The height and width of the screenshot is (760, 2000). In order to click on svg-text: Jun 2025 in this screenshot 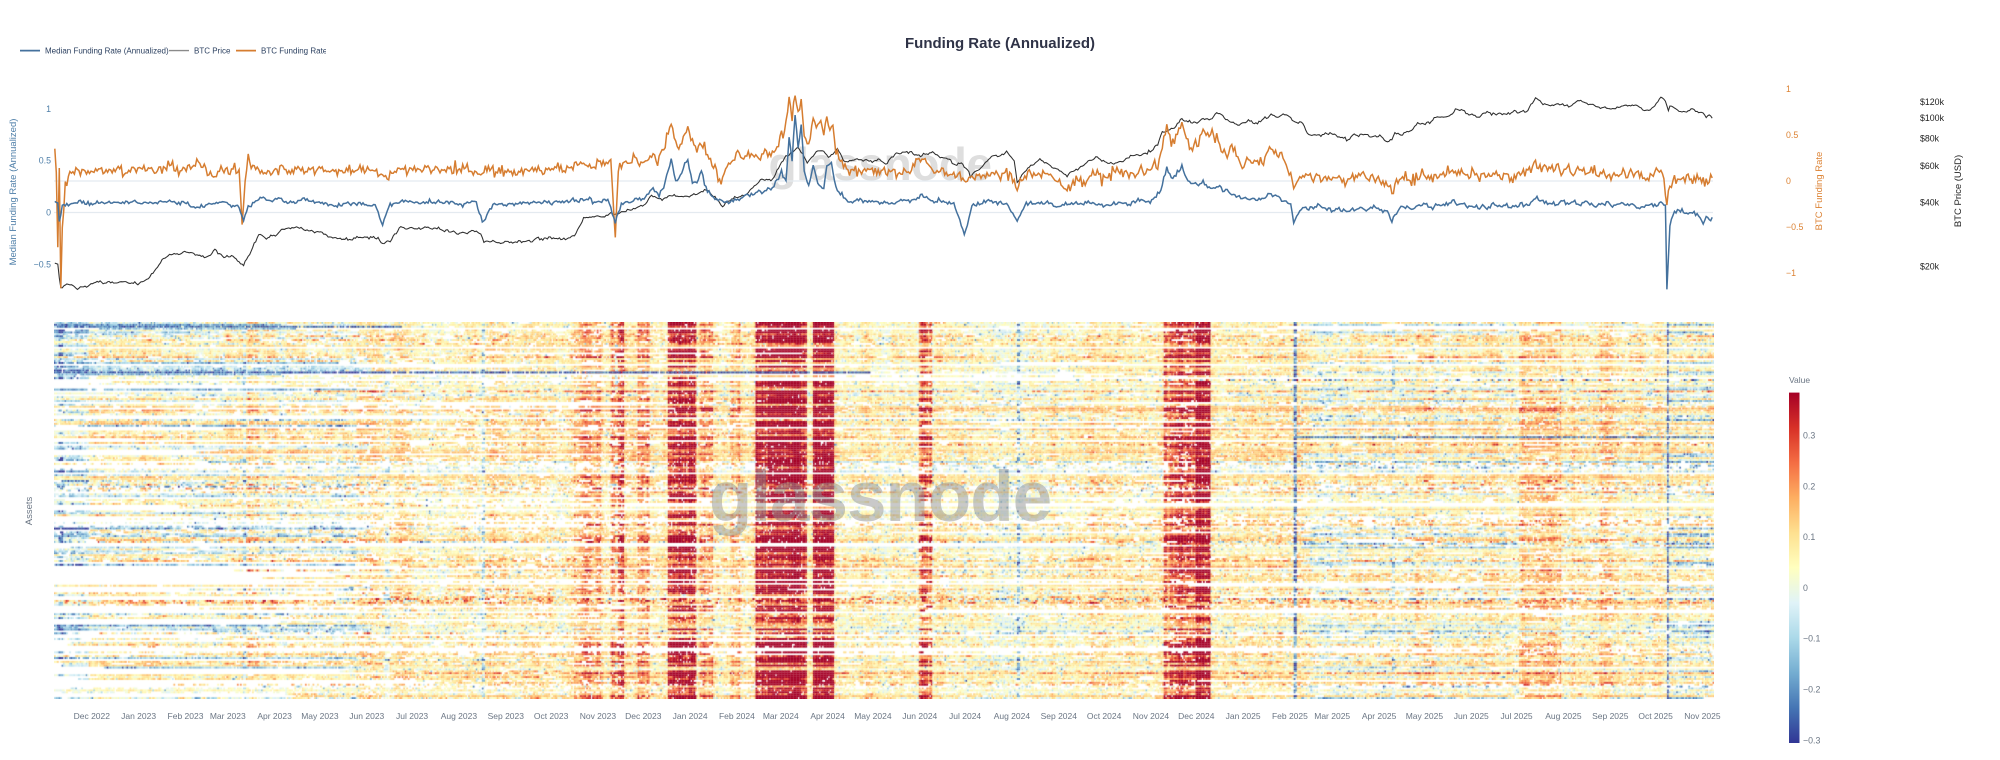, I will do `click(1471, 716)`.